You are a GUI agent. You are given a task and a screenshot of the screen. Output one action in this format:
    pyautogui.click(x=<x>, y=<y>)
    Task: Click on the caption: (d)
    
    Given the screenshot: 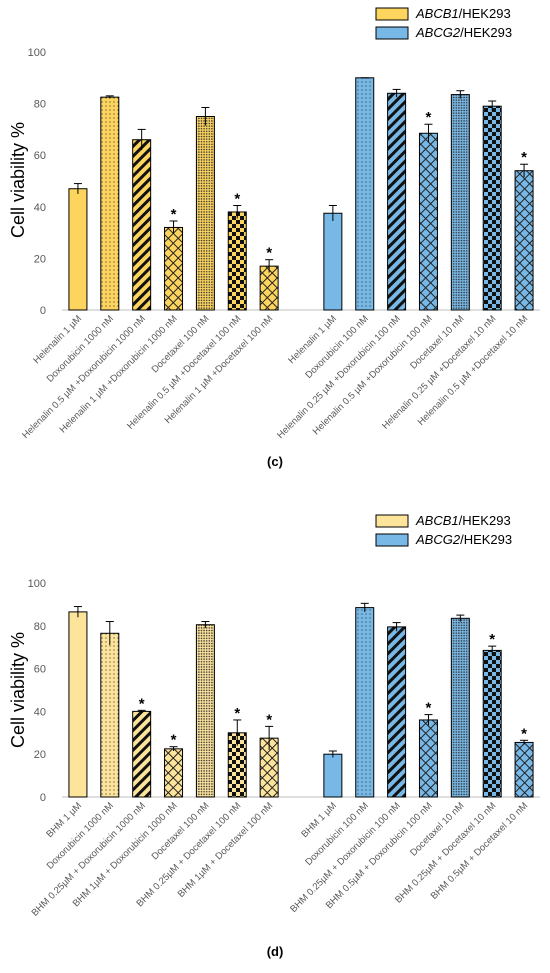 What is the action you would take?
    pyautogui.click(x=275, y=951)
    